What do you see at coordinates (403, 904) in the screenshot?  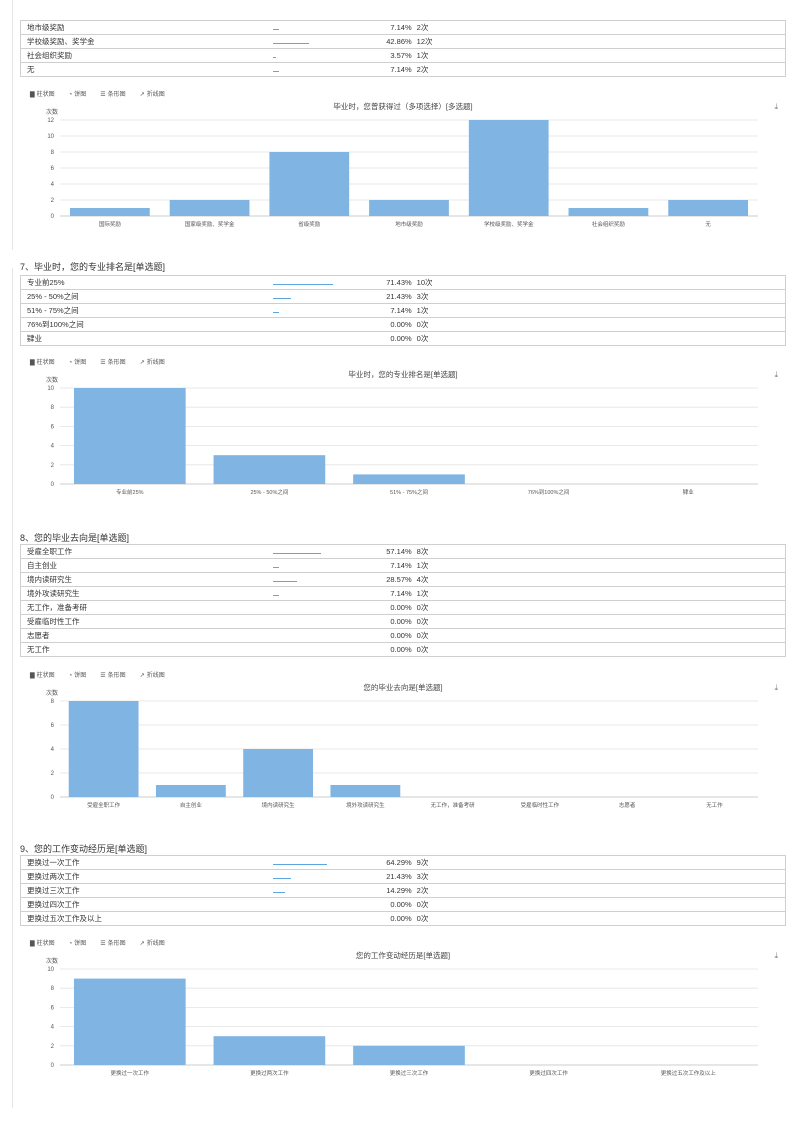 I see `table-row: 更换过四次工作 0.00% 0次` at bounding box center [403, 904].